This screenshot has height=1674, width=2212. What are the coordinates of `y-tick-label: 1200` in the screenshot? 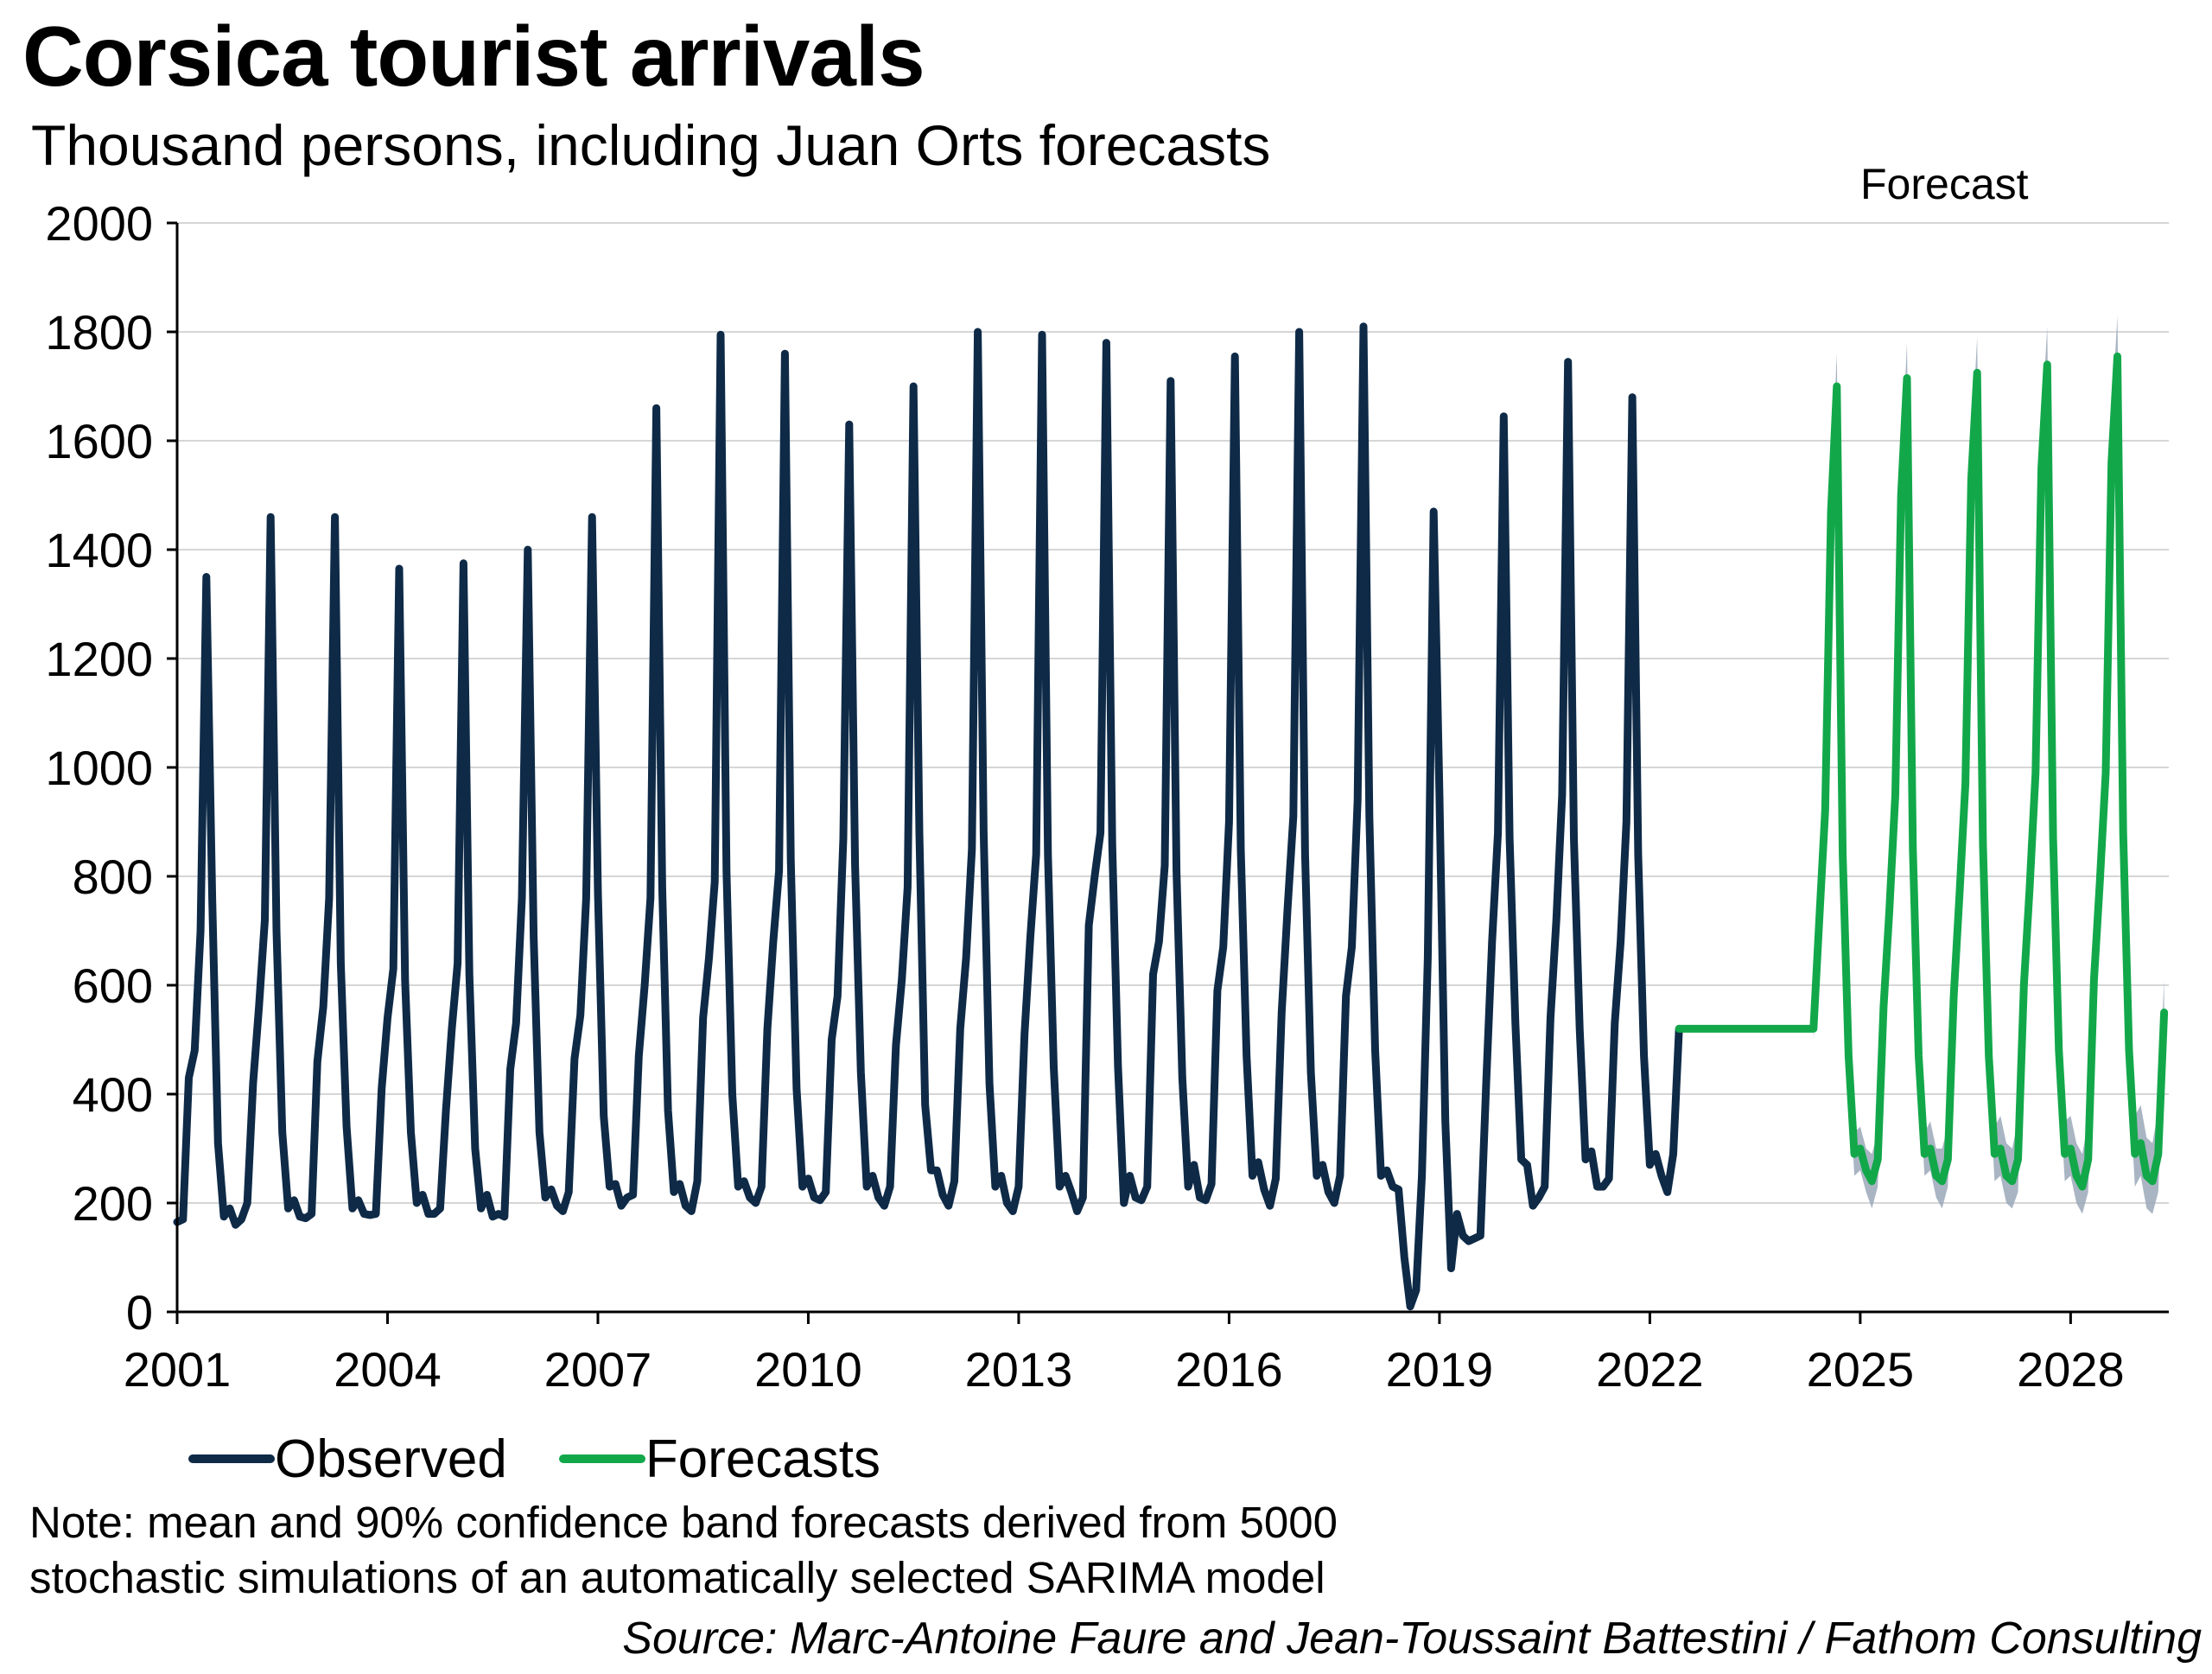 It's located at (99, 659).